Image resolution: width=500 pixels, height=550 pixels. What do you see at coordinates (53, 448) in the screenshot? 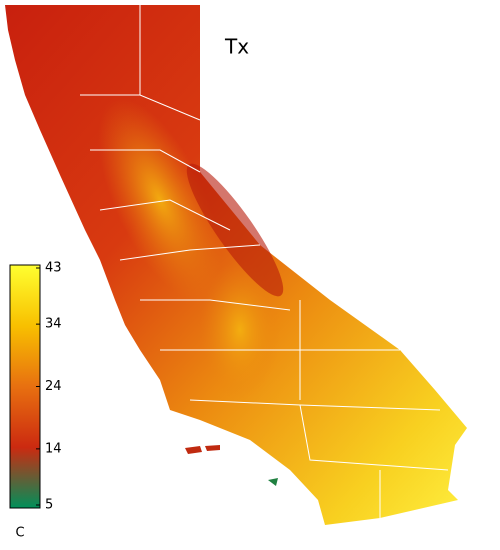
I see `colorbar-tick-label: 14` at bounding box center [53, 448].